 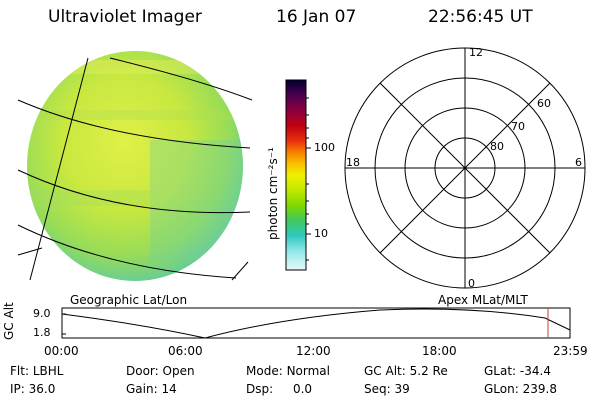 What do you see at coordinates (61, 351) in the screenshot?
I see `time-tick-0000: 00:00` at bounding box center [61, 351].